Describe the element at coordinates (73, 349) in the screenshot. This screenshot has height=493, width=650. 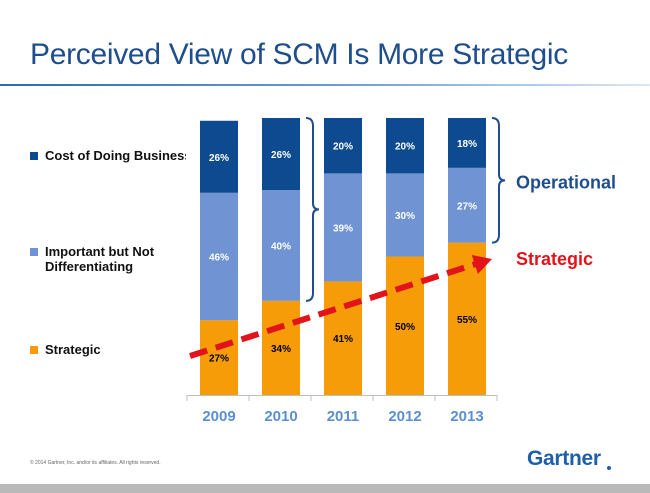
I see `legend-label-strategic: Strategic` at that location.